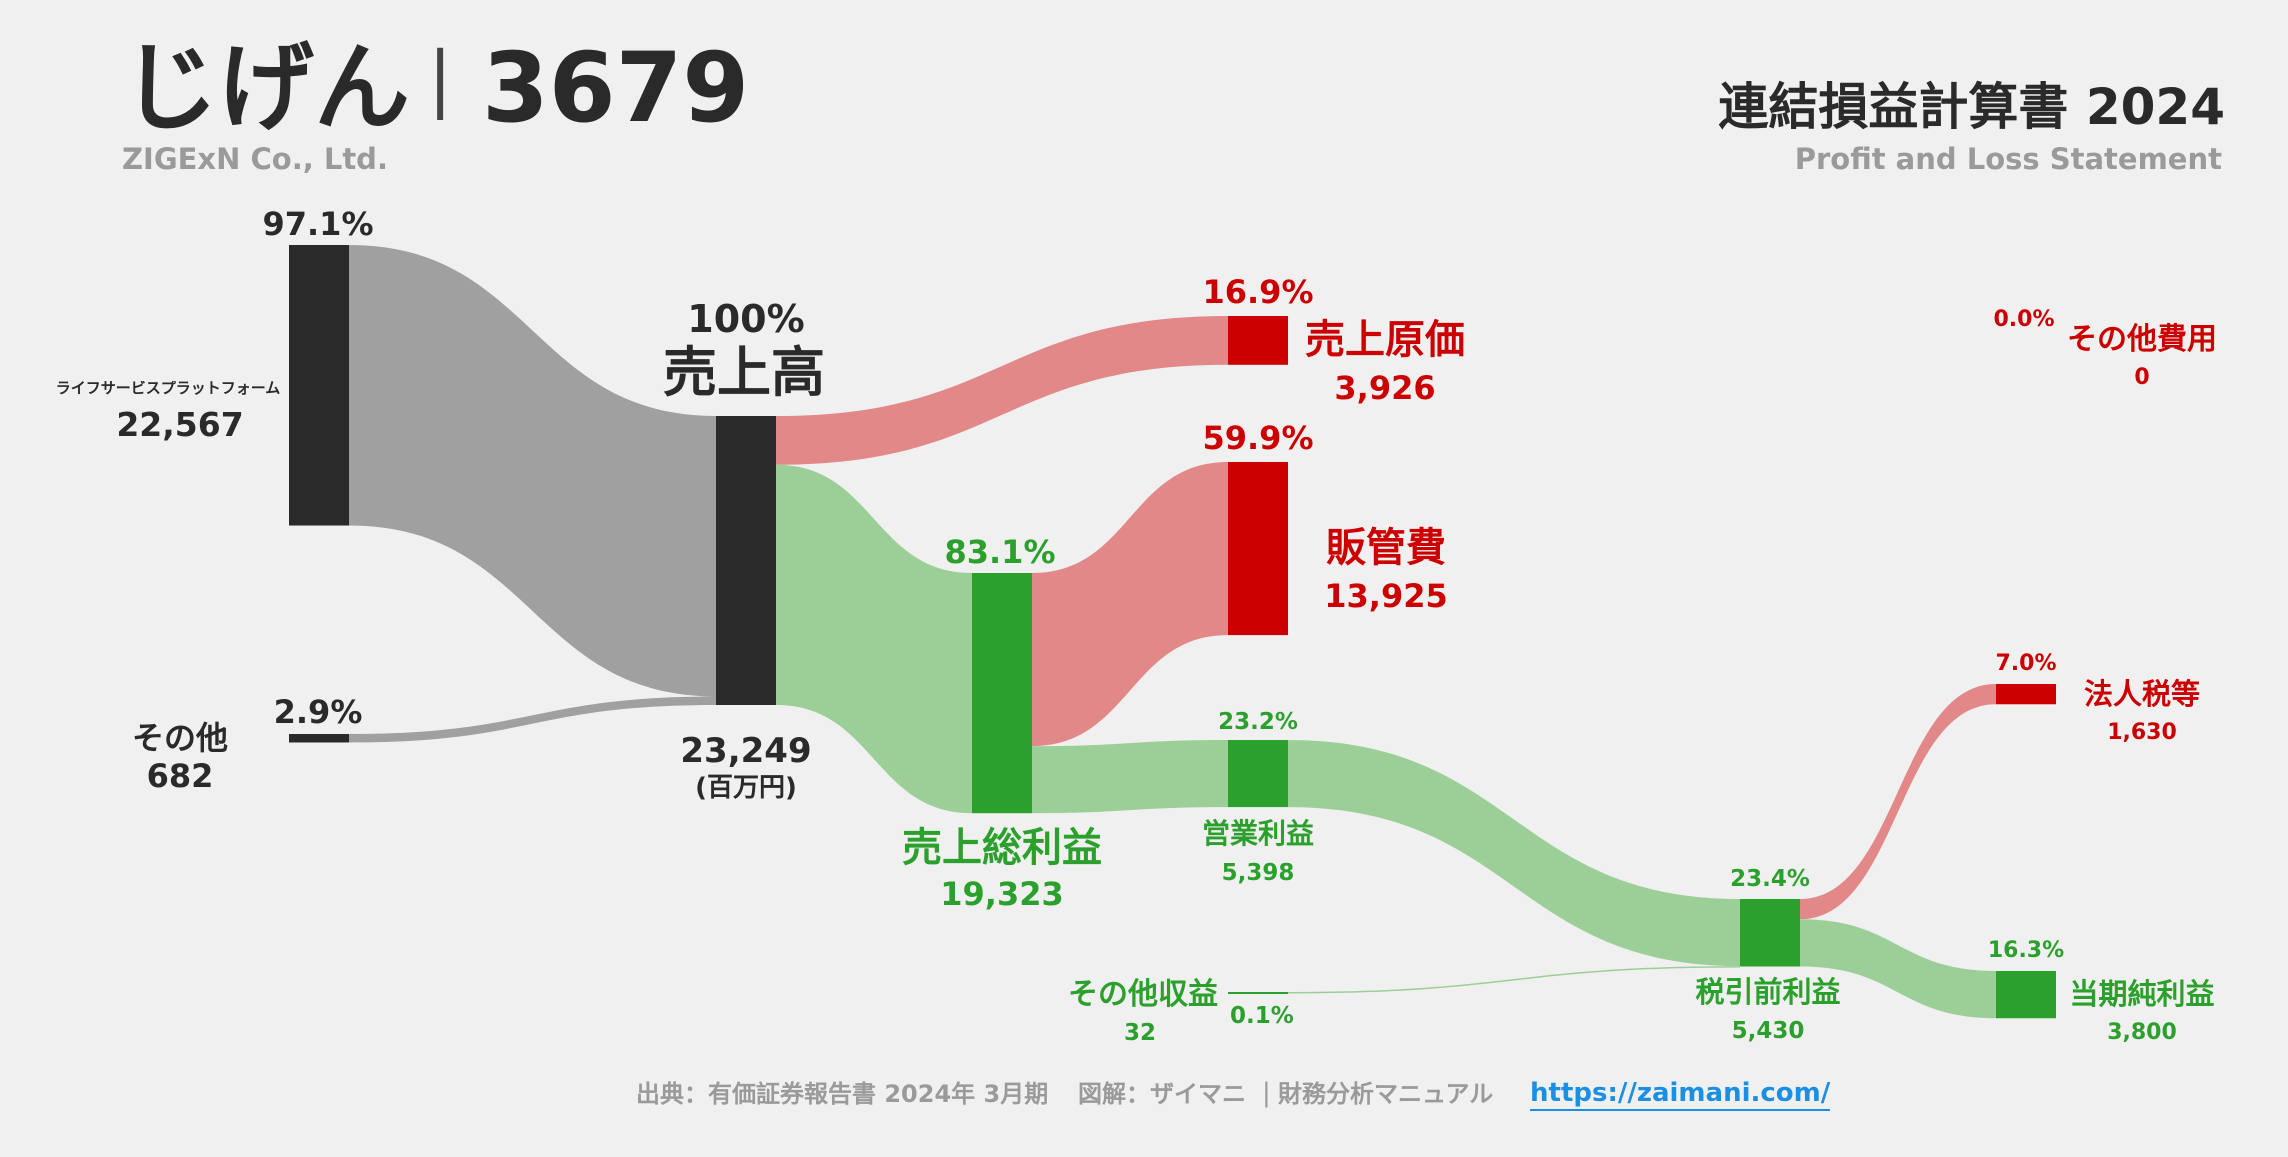  What do you see at coordinates (1385, 388) in the screenshot?
I see `label-cogs-value: 3,926` at bounding box center [1385, 388].